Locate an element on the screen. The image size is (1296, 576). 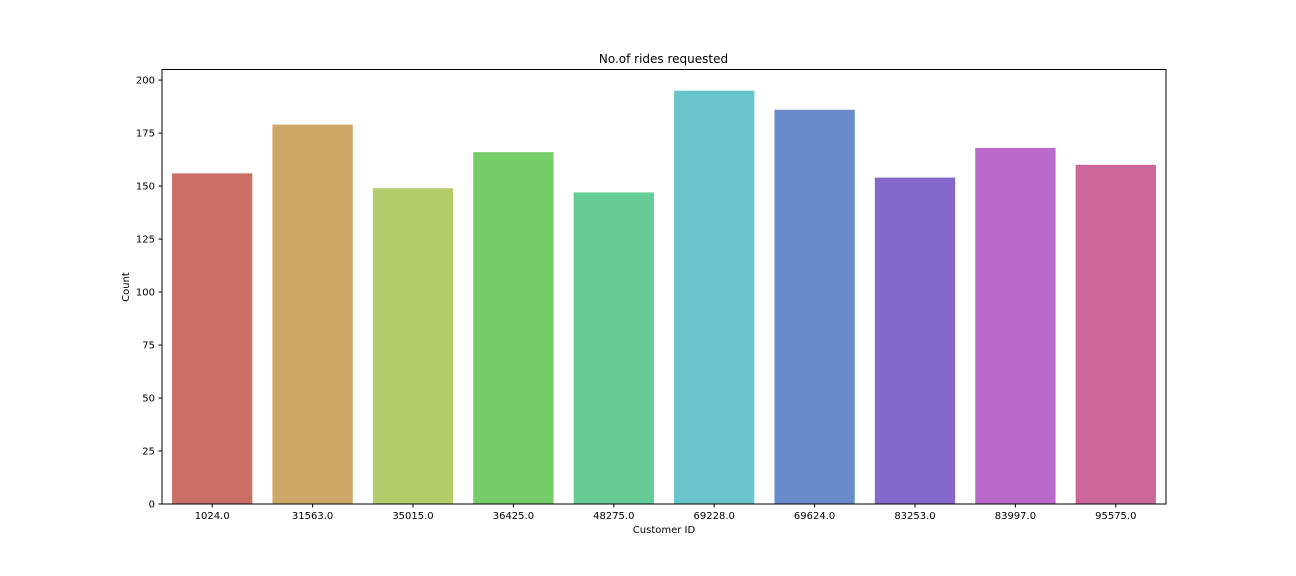
x-tick-label: 31563.0 is located at coordinates (312, 516).